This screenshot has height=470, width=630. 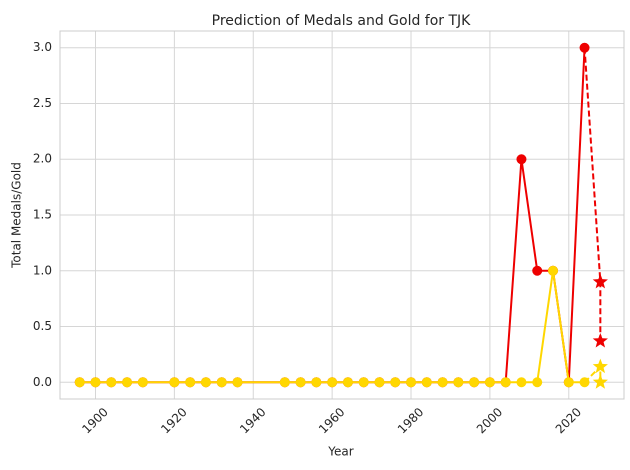 What do you see at coordinates (42, 270) in the screenshot?
I see `y-tick-label: 1.0` at bounding box center [42, 270].